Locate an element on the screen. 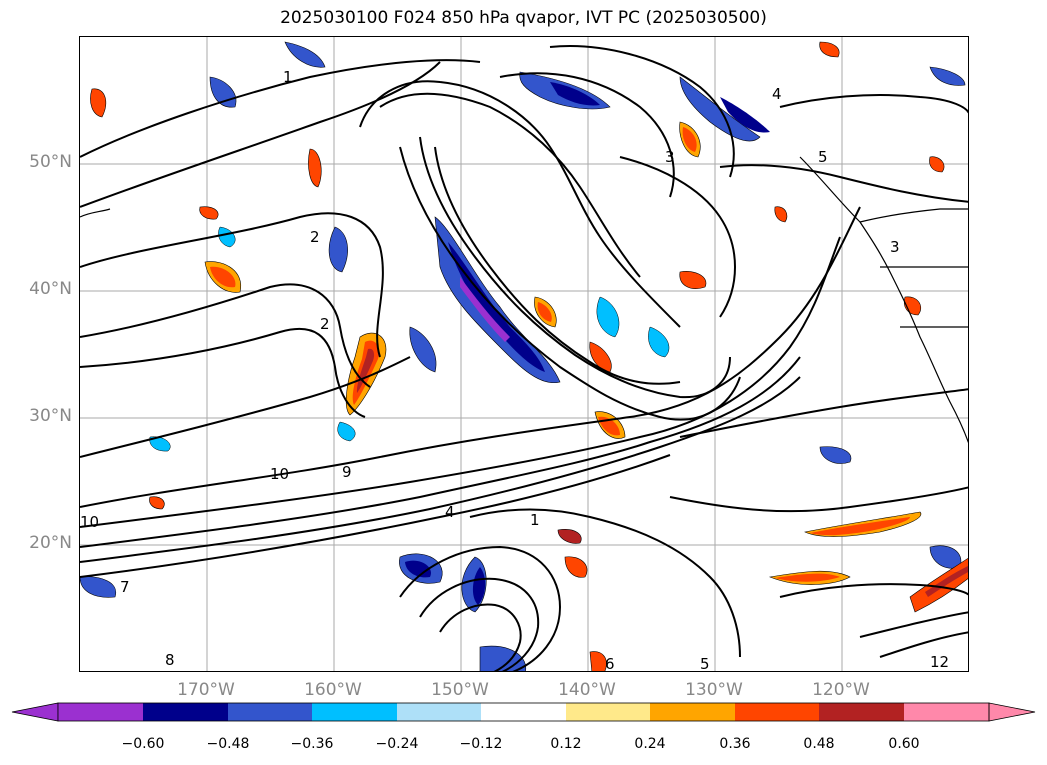 The width and height of the screenshot is (1047, 765). colorbar-tick: 0.48 is located at coordinates (819, 744).